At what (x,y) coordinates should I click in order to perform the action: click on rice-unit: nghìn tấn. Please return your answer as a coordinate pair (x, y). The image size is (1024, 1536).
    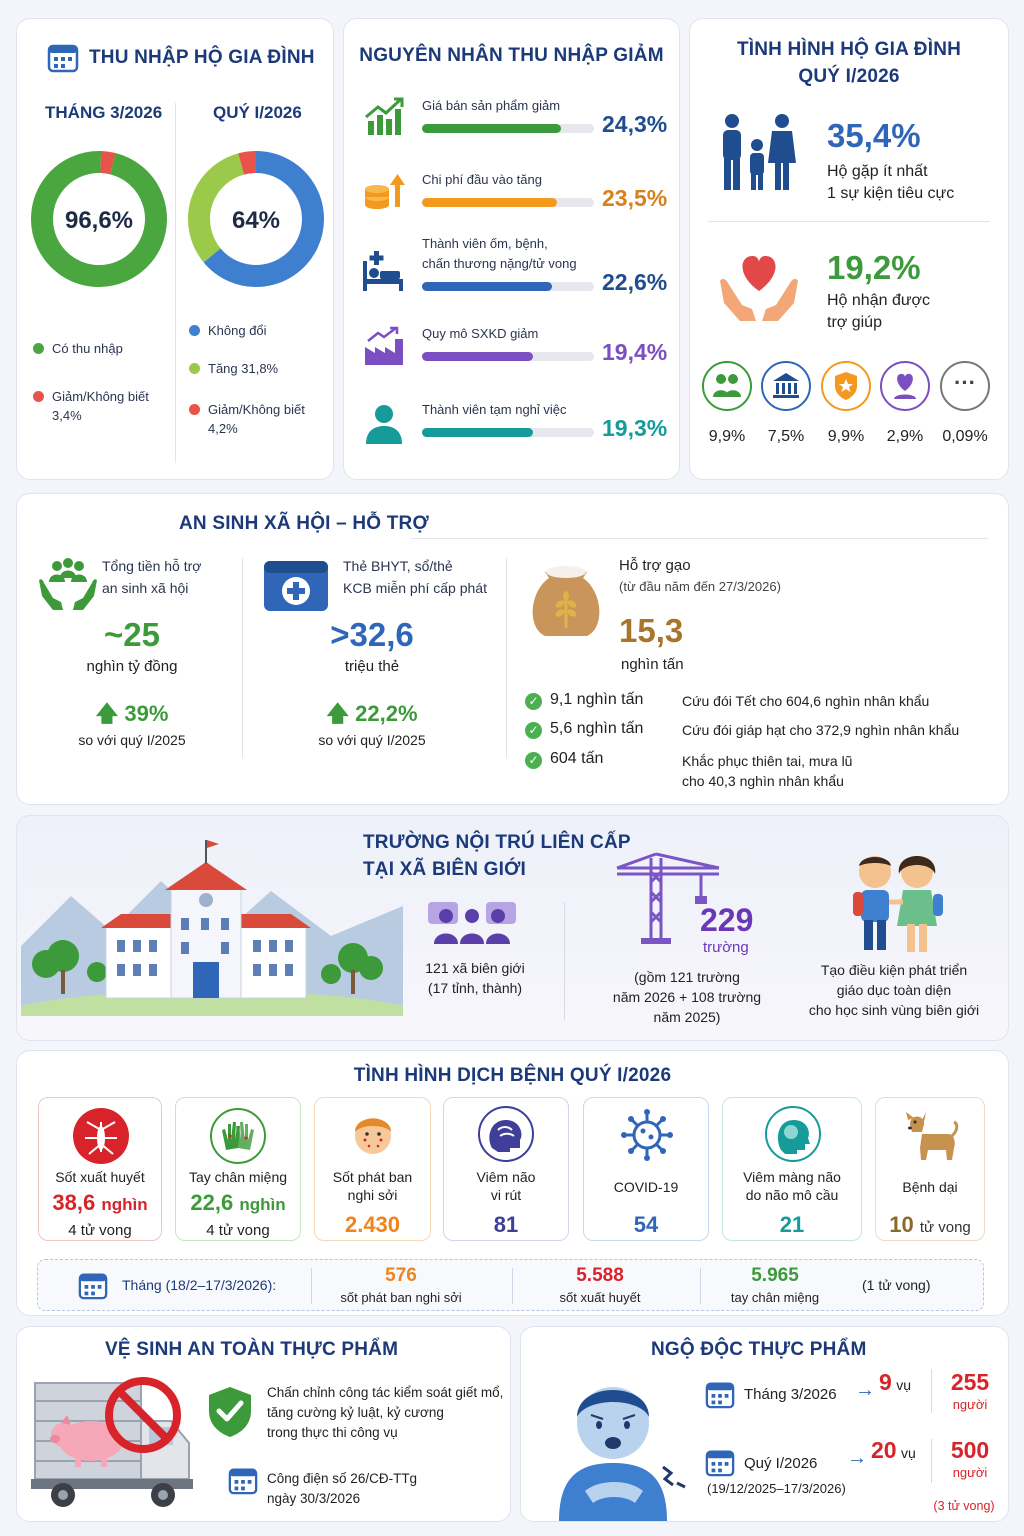
    Looking at the image, I should click on (652, 664).